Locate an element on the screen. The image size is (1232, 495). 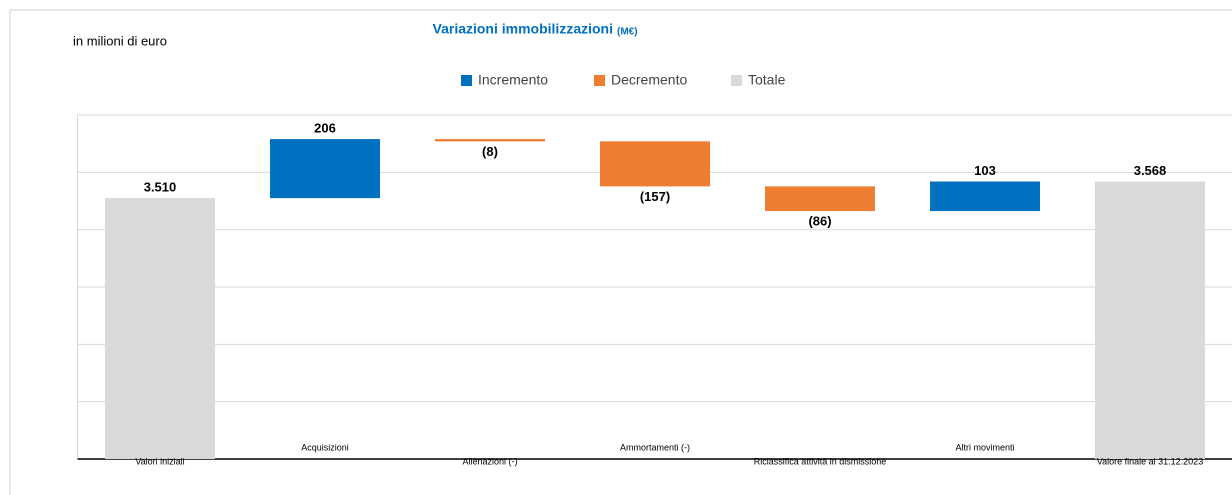
data-label: 103 is located at coordinates (985, 170).